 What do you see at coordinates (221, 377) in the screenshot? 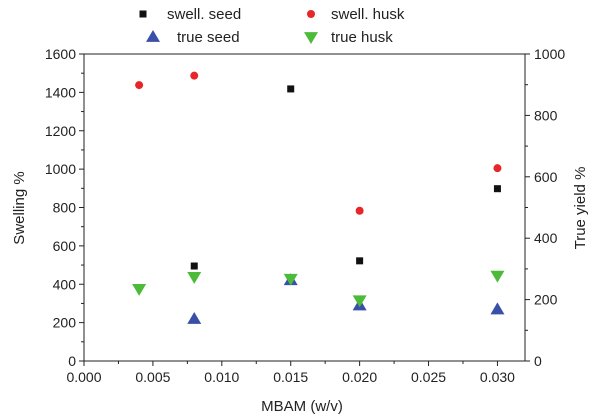
I see `x-tick-label: 0.010` at bounding box center [221, 377].